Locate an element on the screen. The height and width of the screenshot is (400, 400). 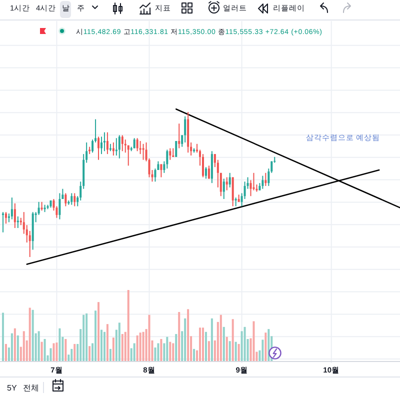
text: 5Y is located at coordinates (12, 388).